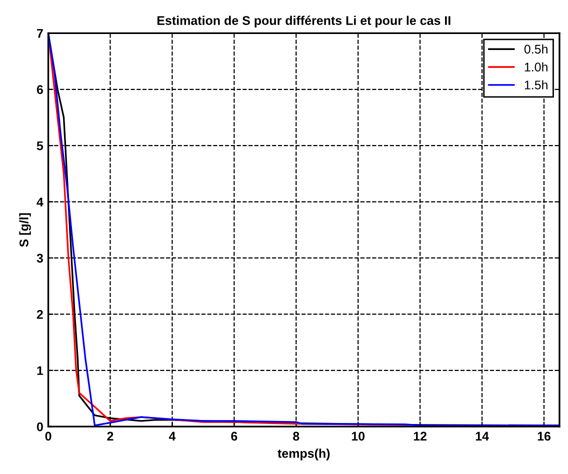 Image resolution: width=568 pixels, height=474 pixels. What do you see at coordinates (40, 202) in the screenshot?
I see `y-tick-label: 4` at bounding box center [40, 202].